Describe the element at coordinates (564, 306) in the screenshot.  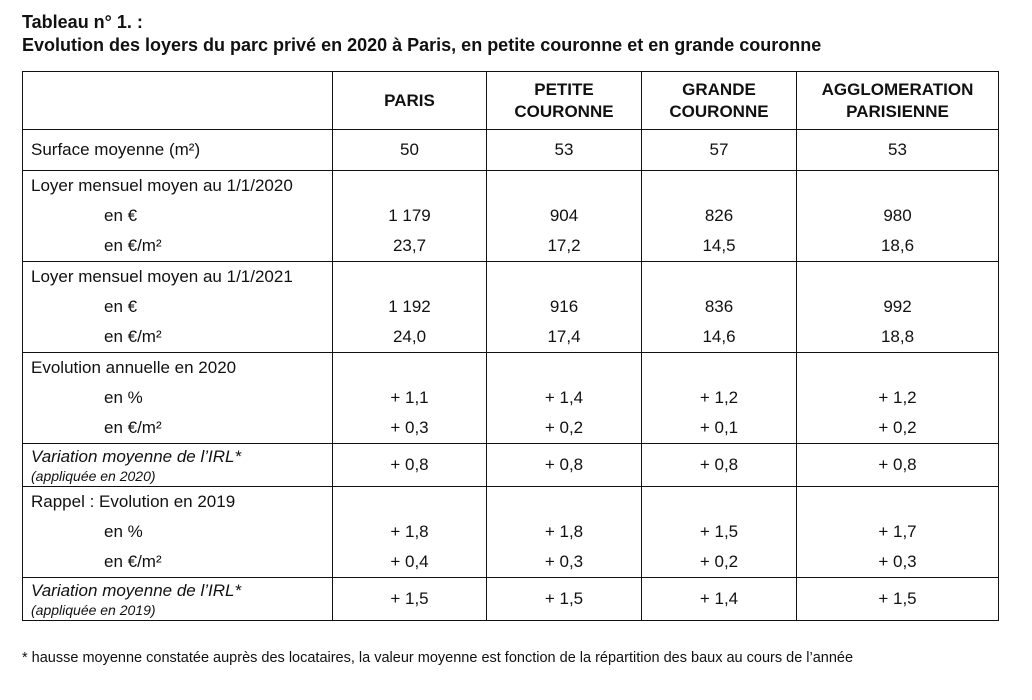
I see `value-cell: 916` at that location.